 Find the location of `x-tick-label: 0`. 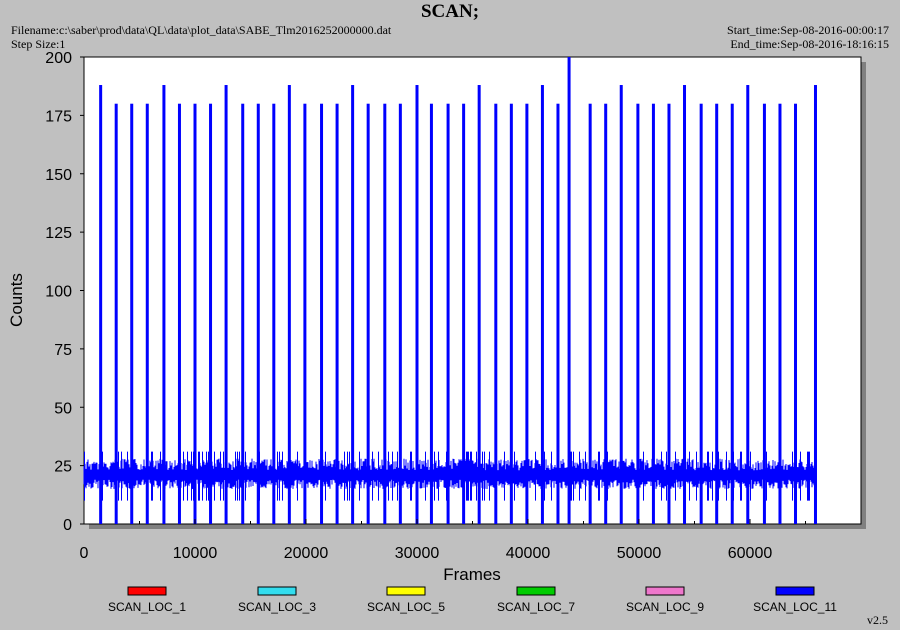

x-tick-label: 0 is located at coordinates (84, 553).